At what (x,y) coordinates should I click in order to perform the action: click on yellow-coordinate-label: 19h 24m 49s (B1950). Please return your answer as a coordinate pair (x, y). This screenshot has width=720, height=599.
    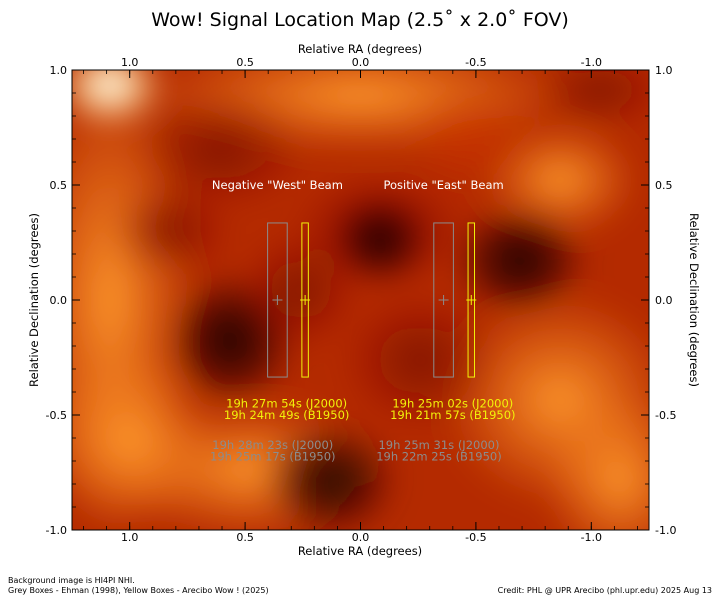
    Looking at the image, I should click on (286, 415).